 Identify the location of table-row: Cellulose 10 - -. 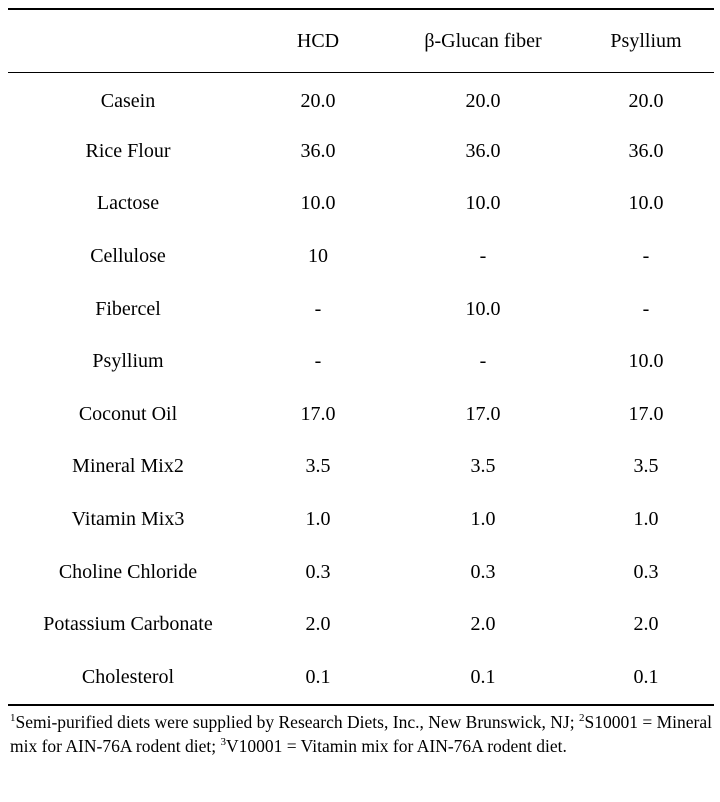
(361, 256).